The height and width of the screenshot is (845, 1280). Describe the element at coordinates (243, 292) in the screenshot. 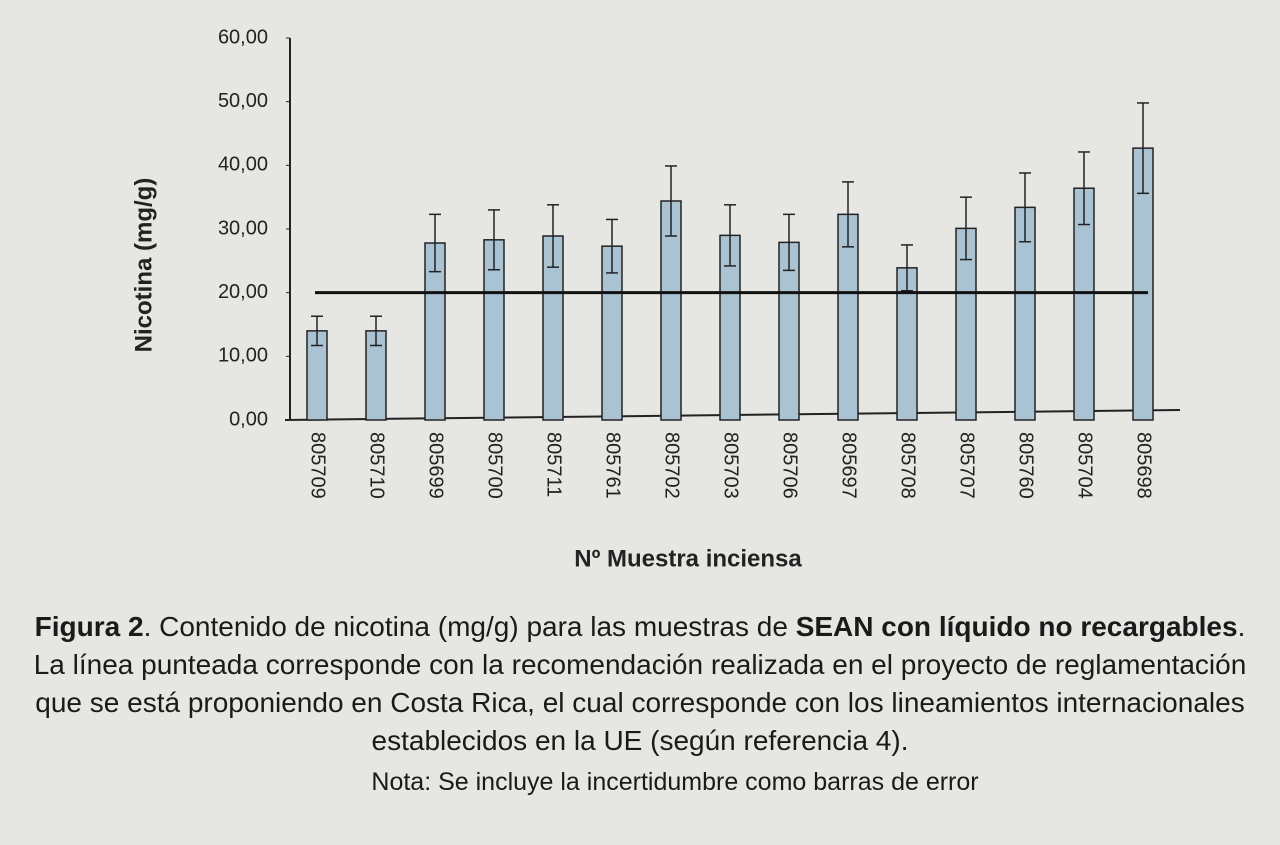

I see `y-tick-label: 20,00` at that location.